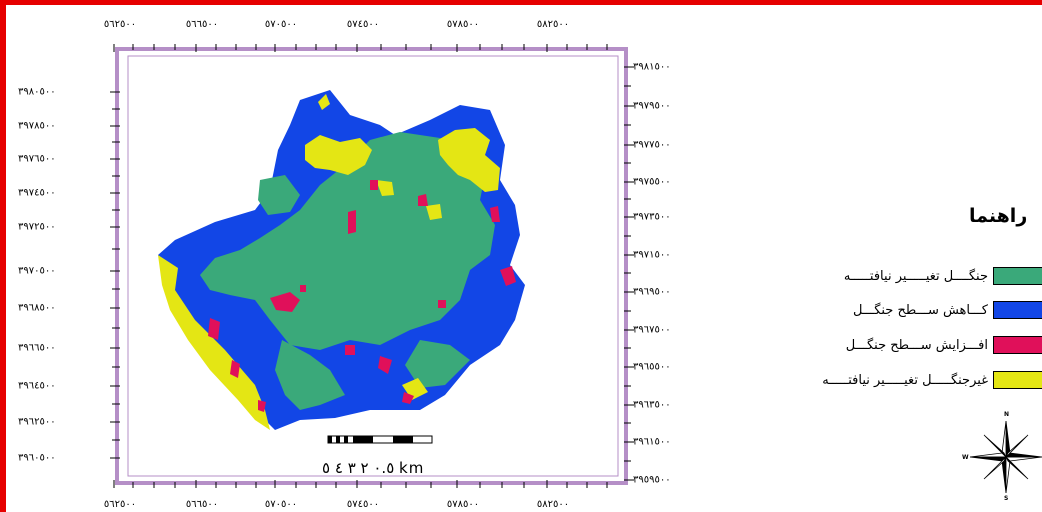 The image size is (1042, 512). Describe the element at coordinates (120, 504) in the screenshot. I see `bottom-x-label: ٥٦٢٥٠٠` at that location.